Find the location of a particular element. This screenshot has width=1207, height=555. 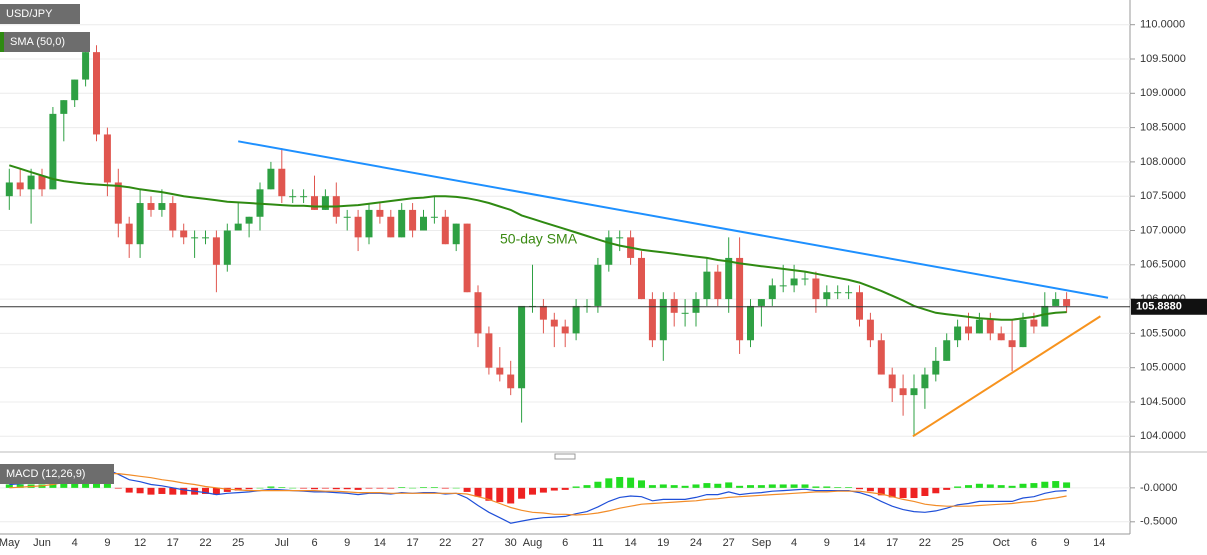

x-tick-label: 30 is located at coordinates (511, 543).